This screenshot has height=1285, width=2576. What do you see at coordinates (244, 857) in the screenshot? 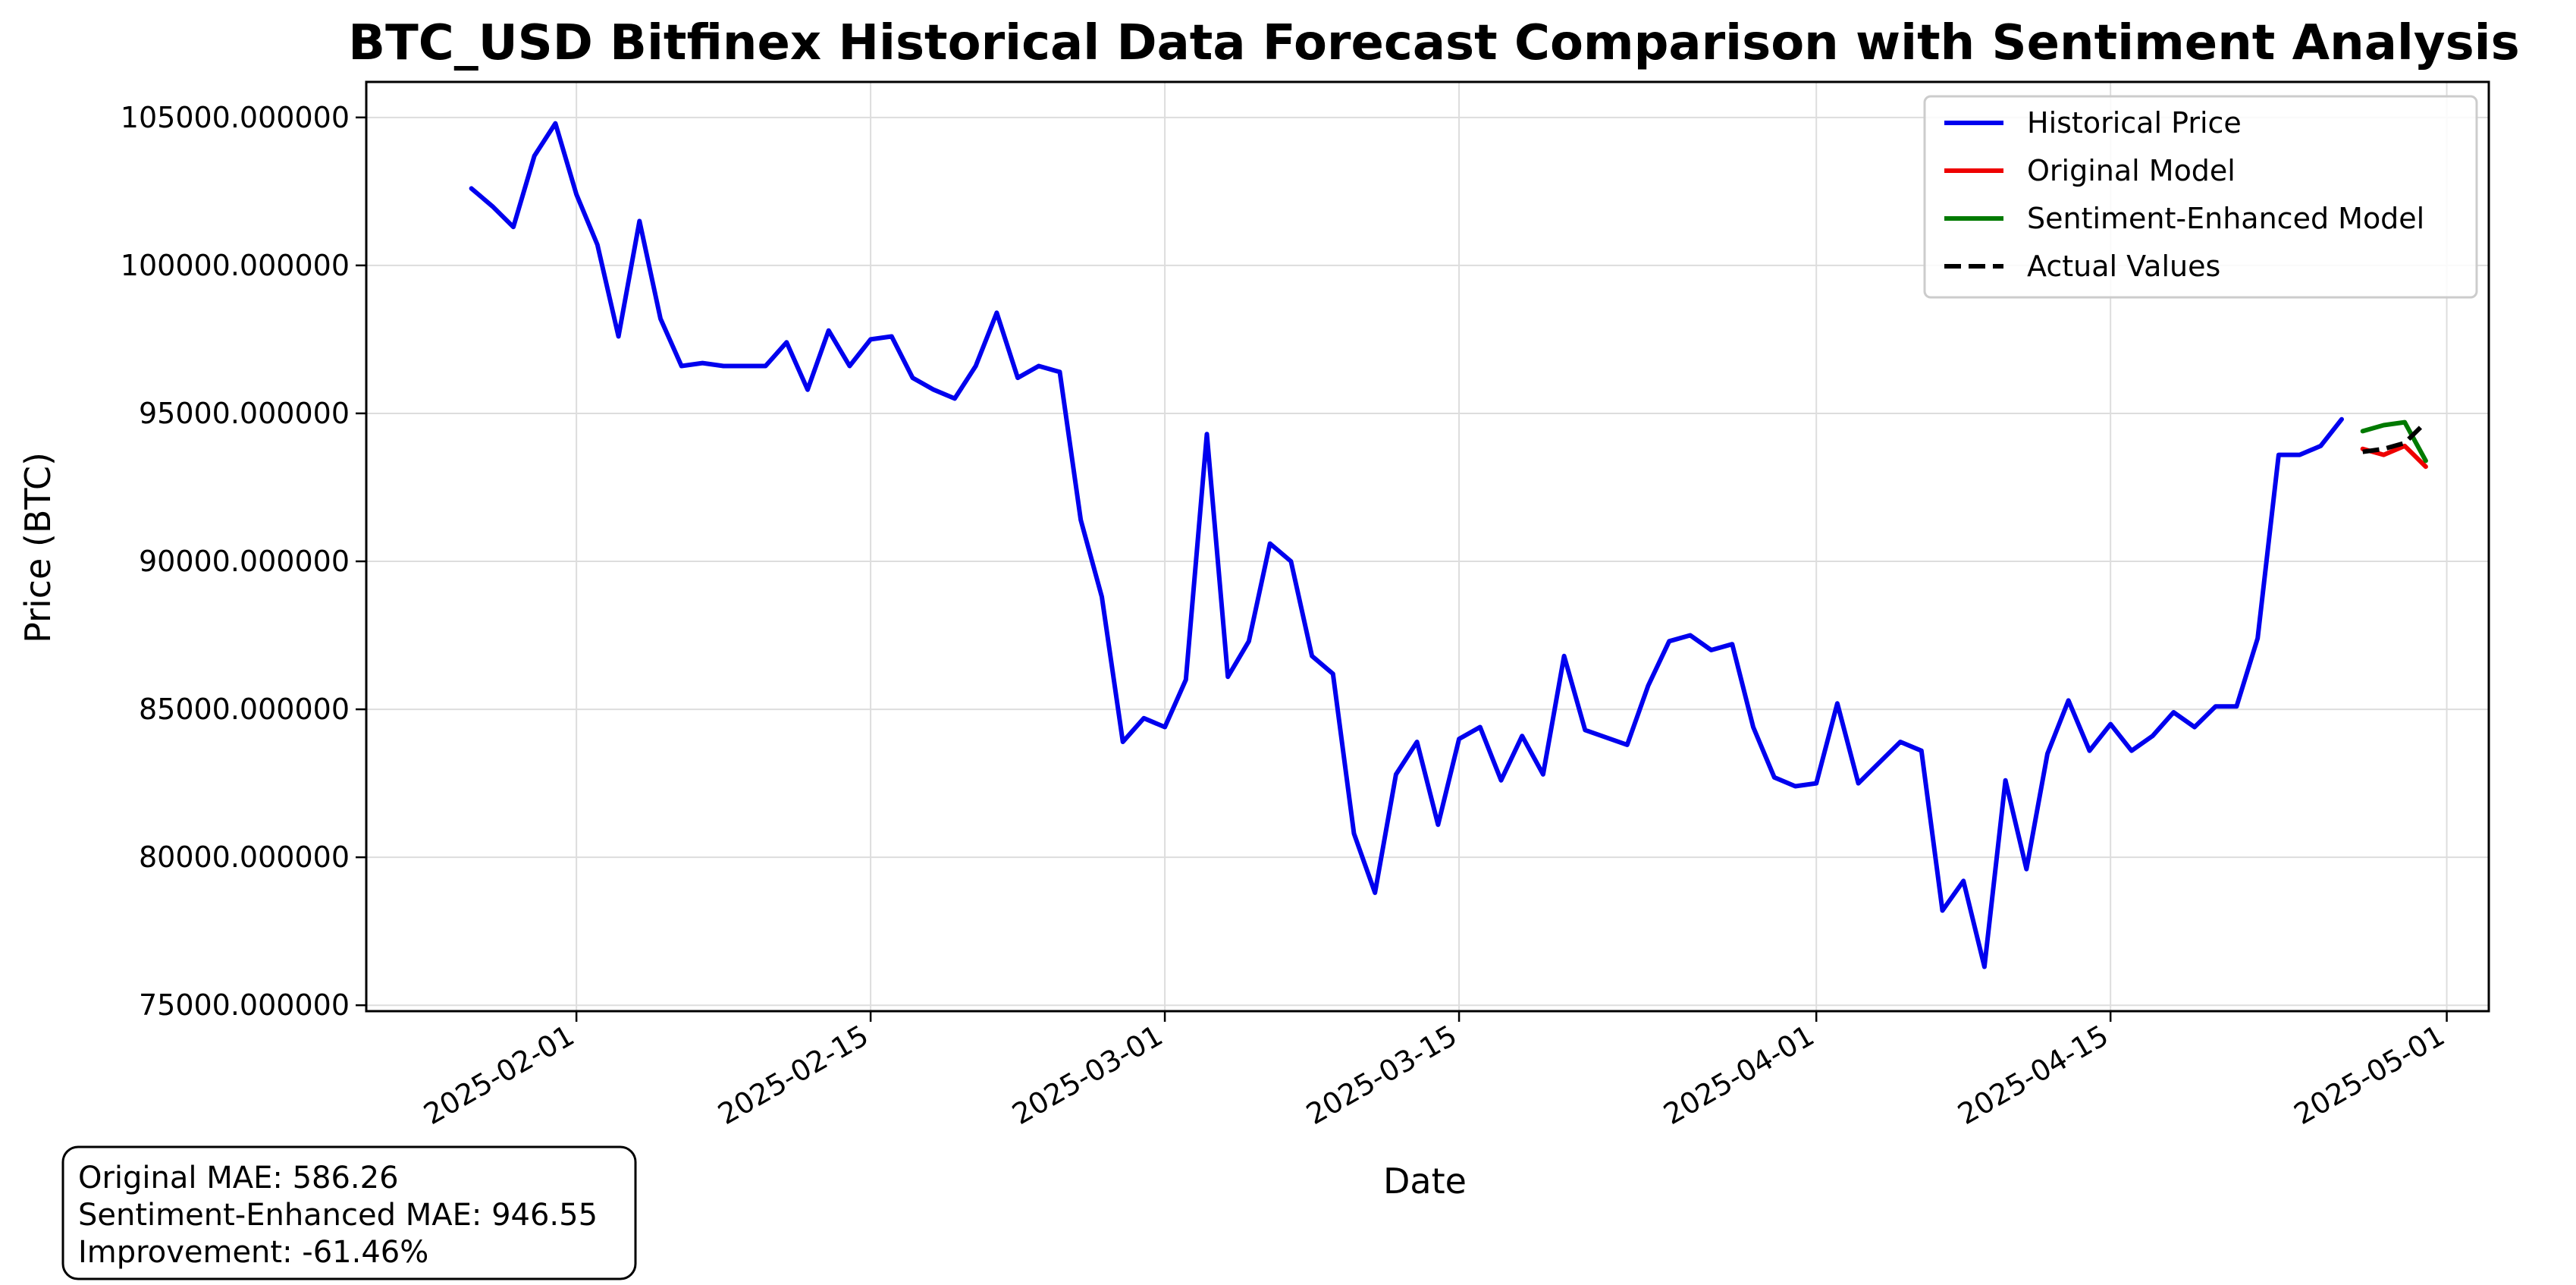
I see `y-tick-label: 80000.000000` at bounding box center [244, 857].